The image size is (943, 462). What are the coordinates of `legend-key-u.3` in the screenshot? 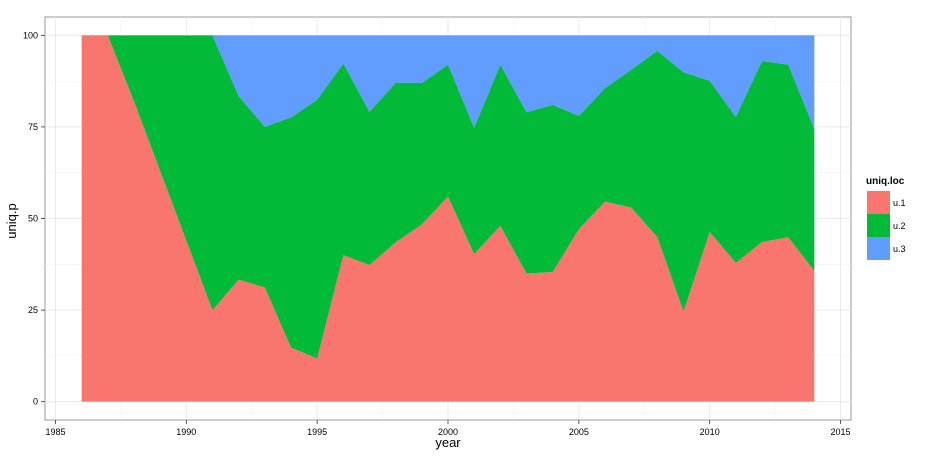 It's located at (878, 248).